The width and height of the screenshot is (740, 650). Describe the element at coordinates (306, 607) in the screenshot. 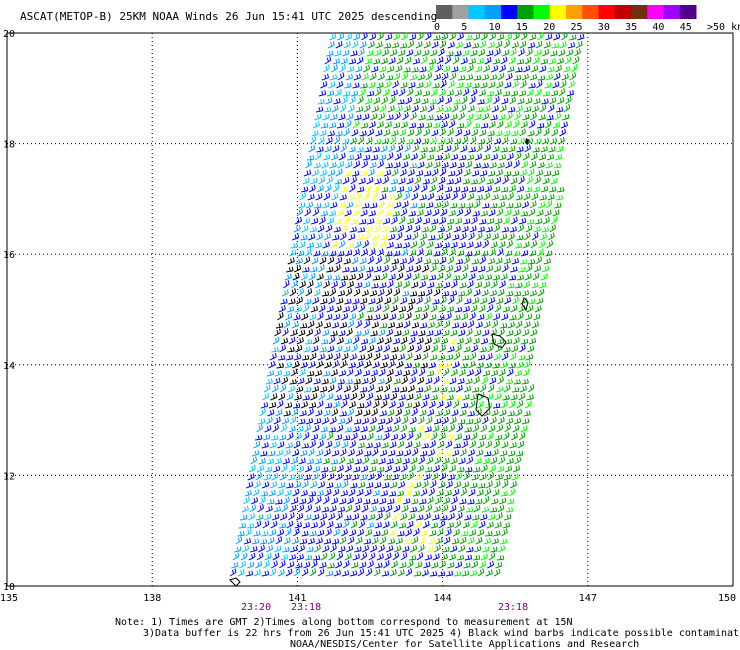

I see `pass-time-2: 23:18` at that location.